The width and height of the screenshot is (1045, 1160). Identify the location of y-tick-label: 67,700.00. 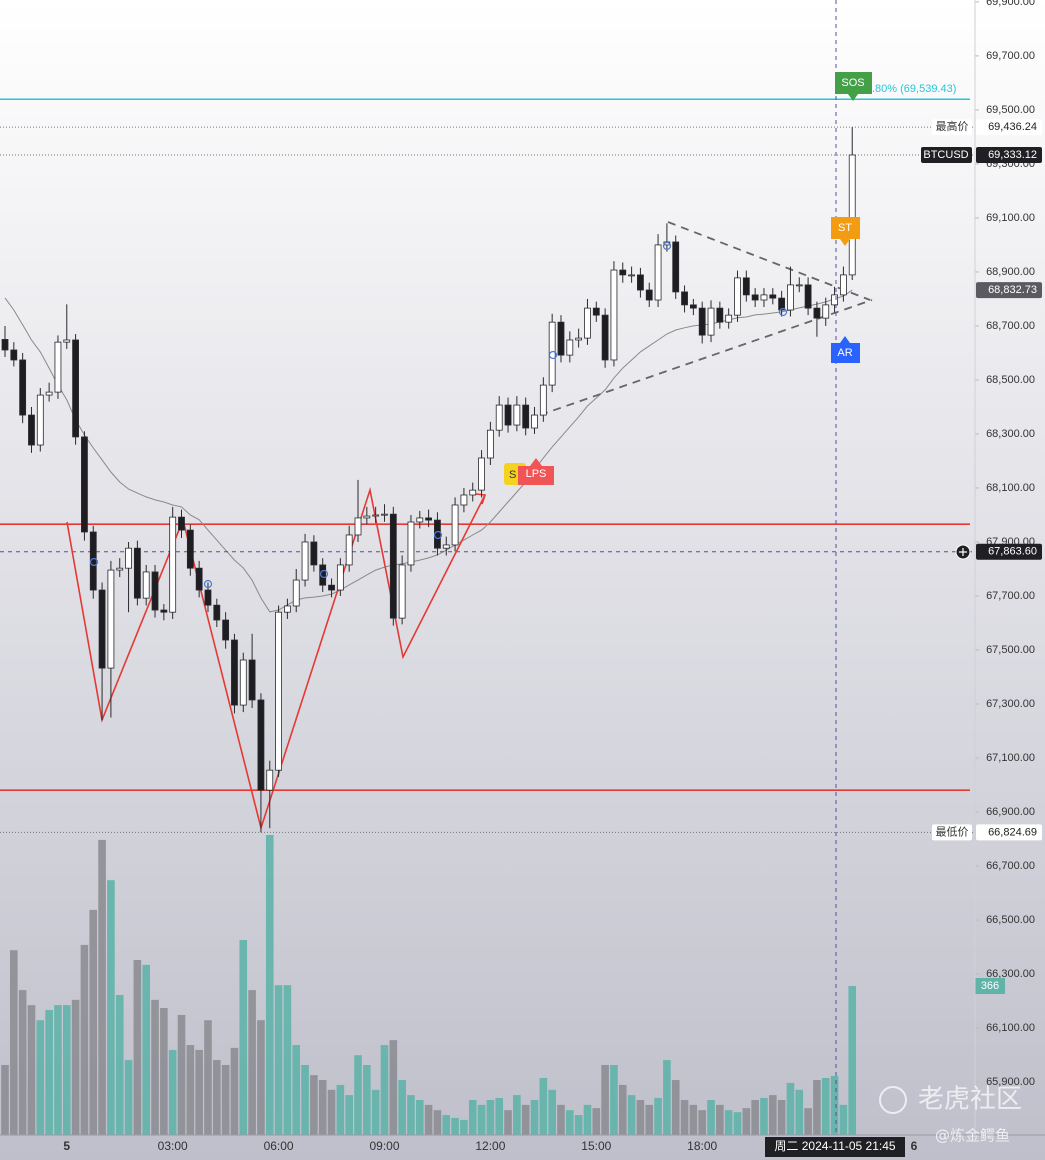
(1010, 596).